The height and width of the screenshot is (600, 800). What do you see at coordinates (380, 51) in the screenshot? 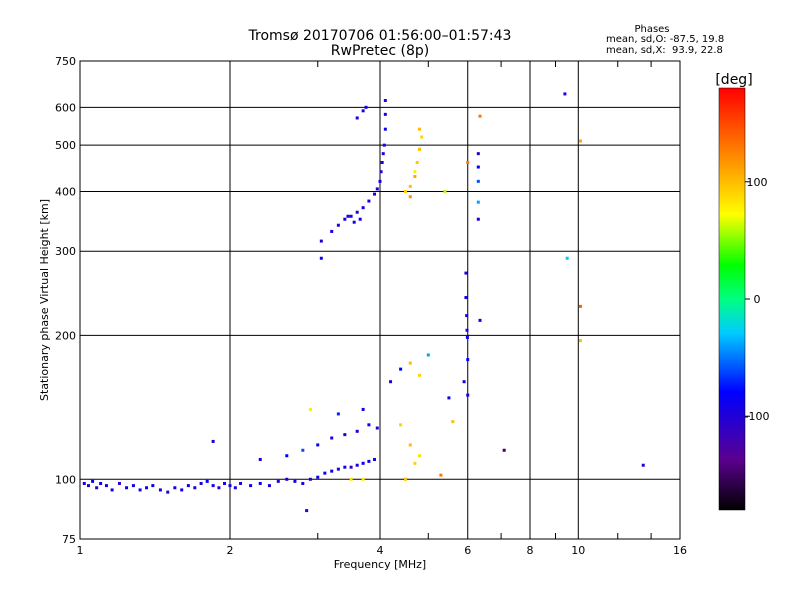
I see `chart-subtitle: RwPretec (8p)` at bounding box center [380, 51].